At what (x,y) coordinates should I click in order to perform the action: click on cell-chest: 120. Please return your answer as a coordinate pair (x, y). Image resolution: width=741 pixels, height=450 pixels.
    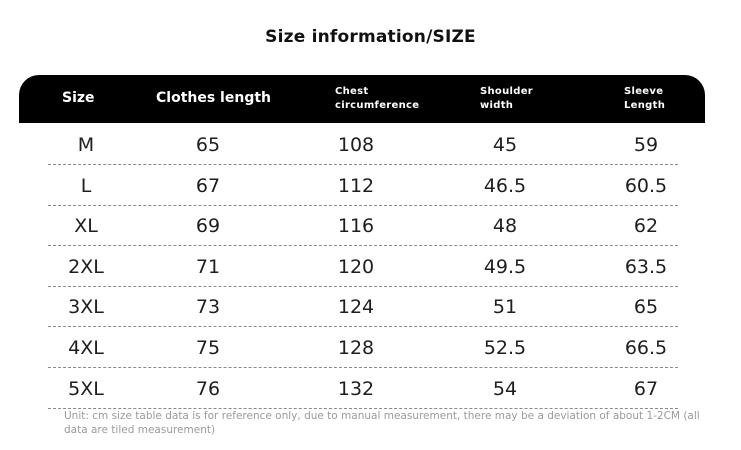
    Looking at the image, I should click on (356, 266).